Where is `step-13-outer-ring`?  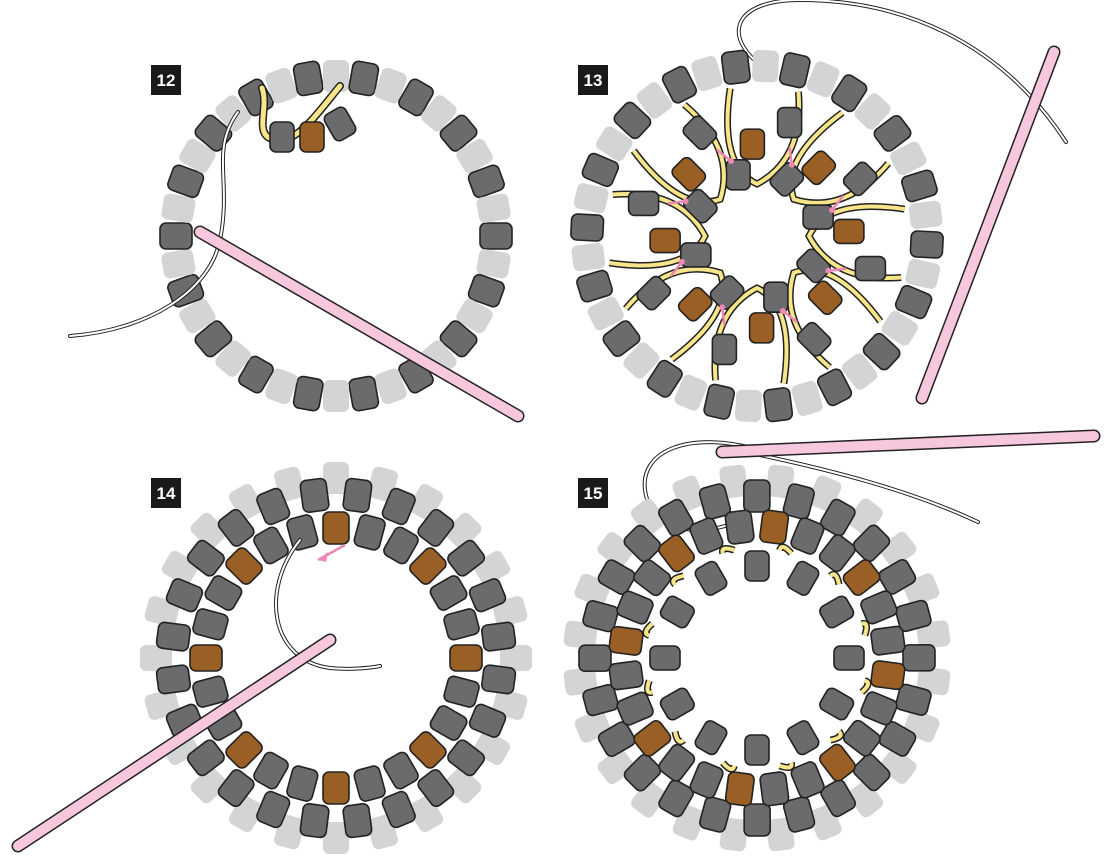
step-13-outer-ring is located at coordinates (757, 236).